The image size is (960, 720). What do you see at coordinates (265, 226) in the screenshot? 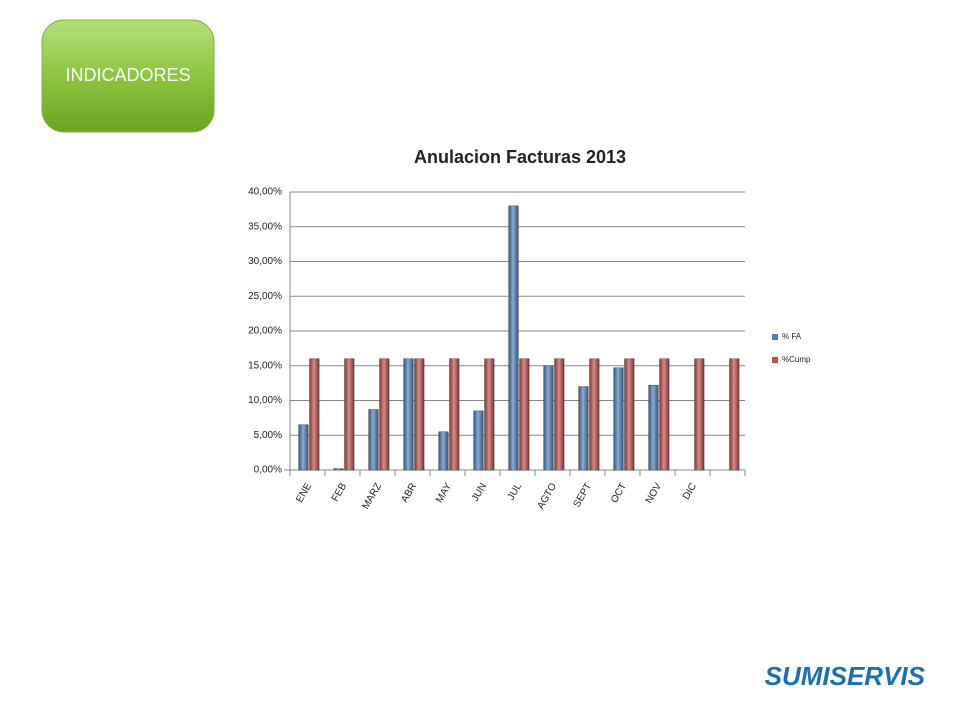
I see `y-tick-label: 35,00%` at bounding box center [265, 226].